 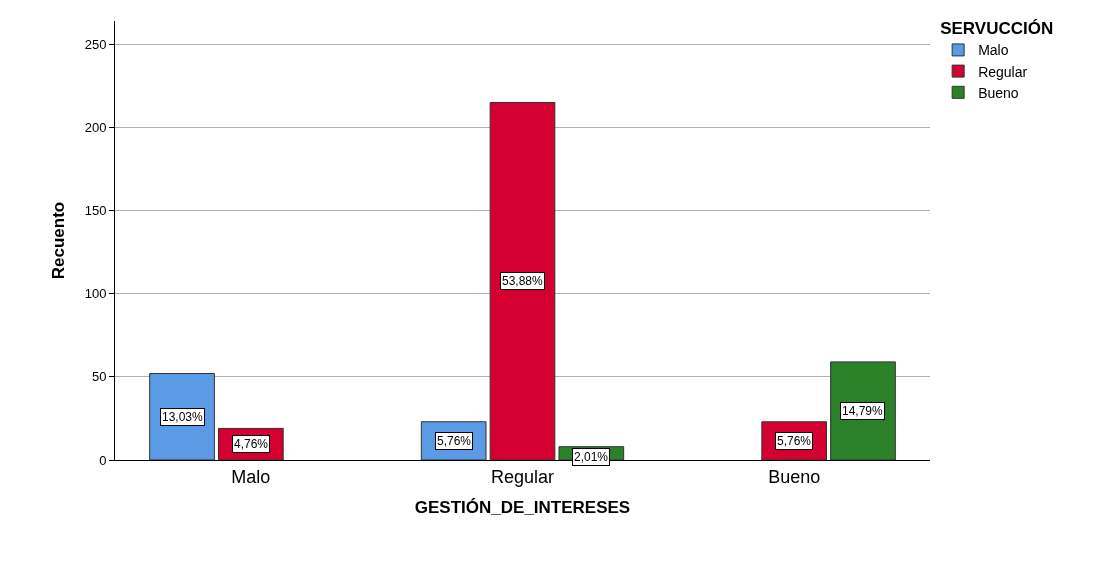 I want to click on legend-title: SERVUCCIÓN, so click(x=997, y=29).